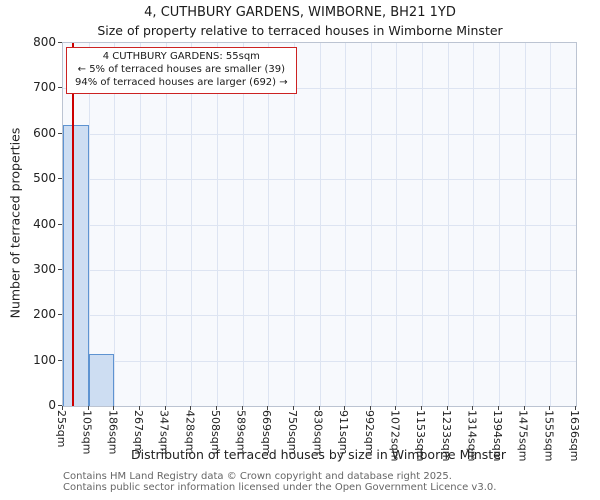  What do you see at coordinates (574, 436) in the screenshot?
I see `x-tick-label: 1636sqm` at bounding box center [574, 436].